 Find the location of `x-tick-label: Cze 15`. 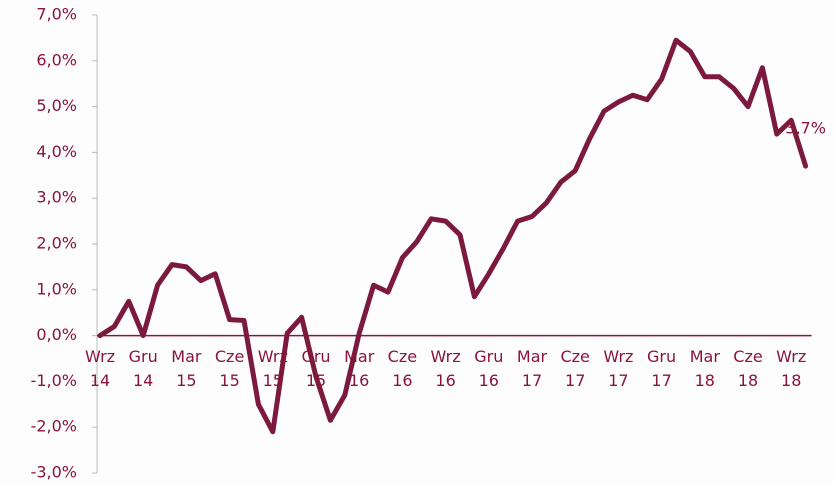

x-tick-label: Cze 15 is located at coordinates (229, 368).